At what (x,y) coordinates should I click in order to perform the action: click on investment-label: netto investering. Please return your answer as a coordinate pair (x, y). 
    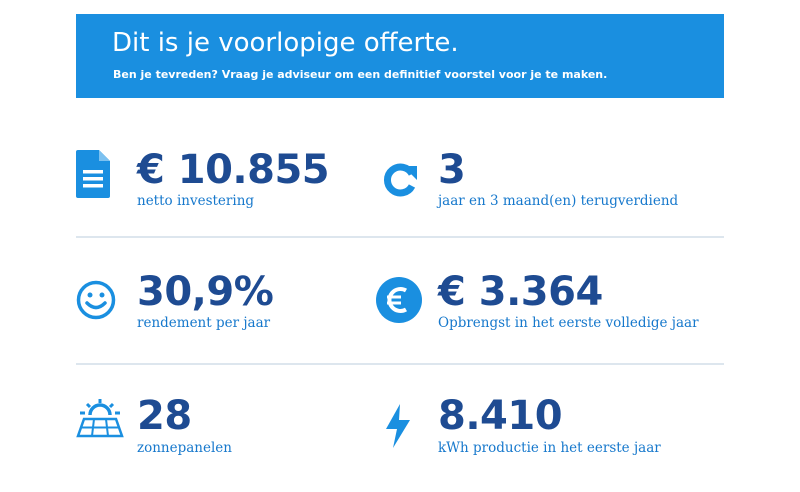
    Looking at the image, I should click on (196, 201).